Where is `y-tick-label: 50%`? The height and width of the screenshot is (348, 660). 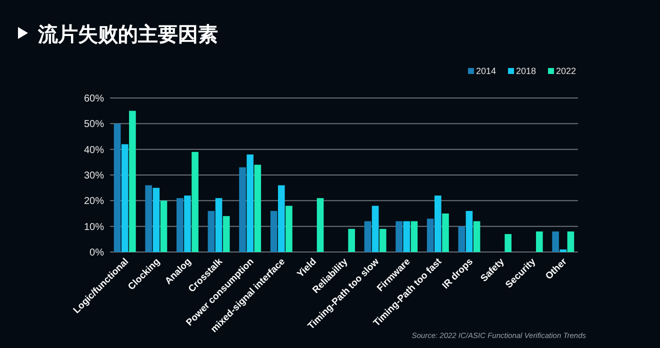 y-tick-label: 50% is located at coordinates (94, 124).